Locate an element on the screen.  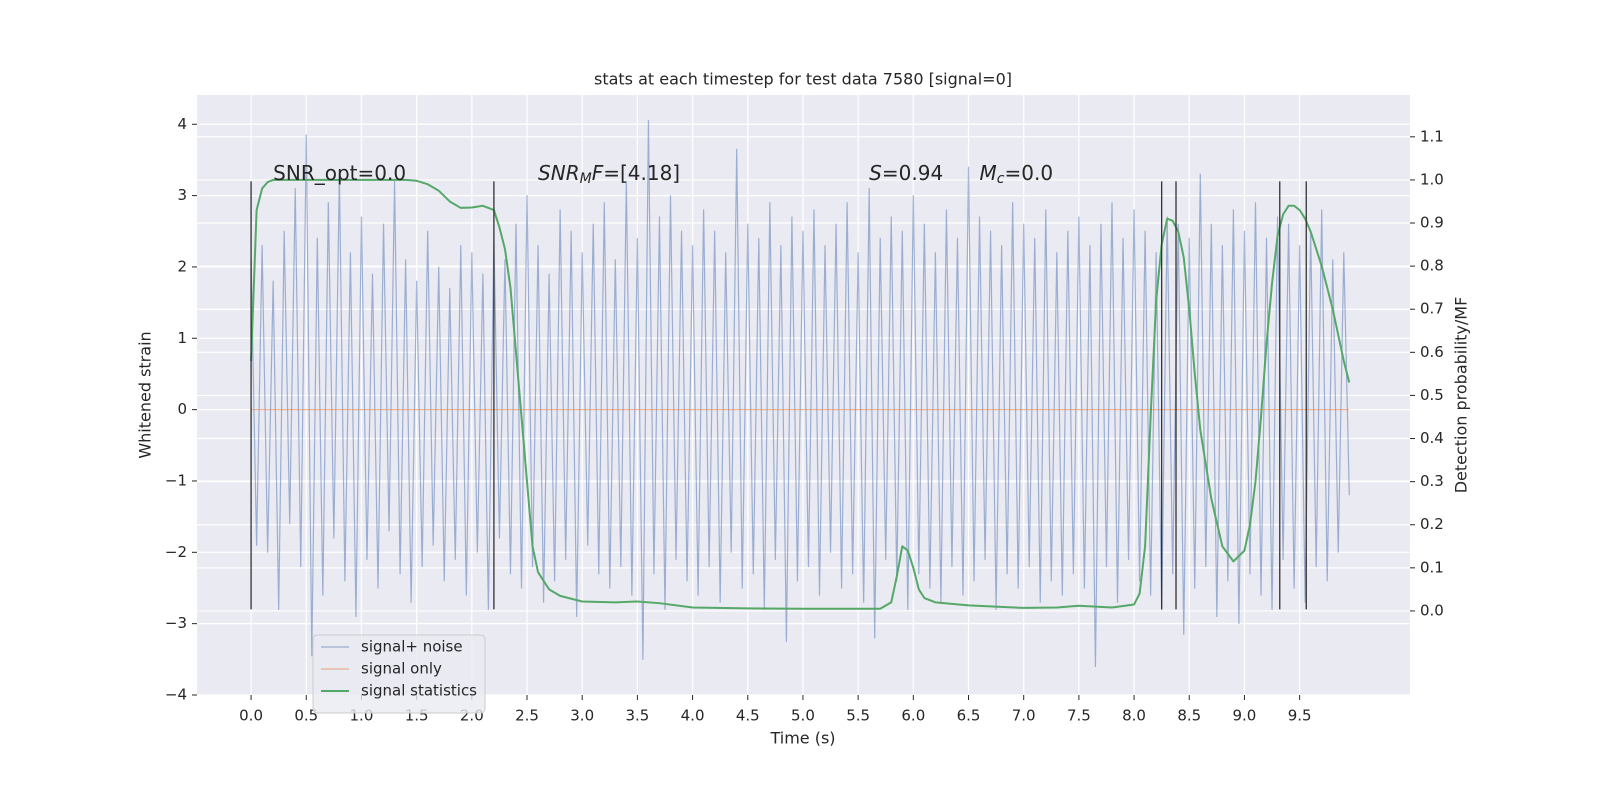
x-tick-label: 3.0 is located at coordinates (582, 716).